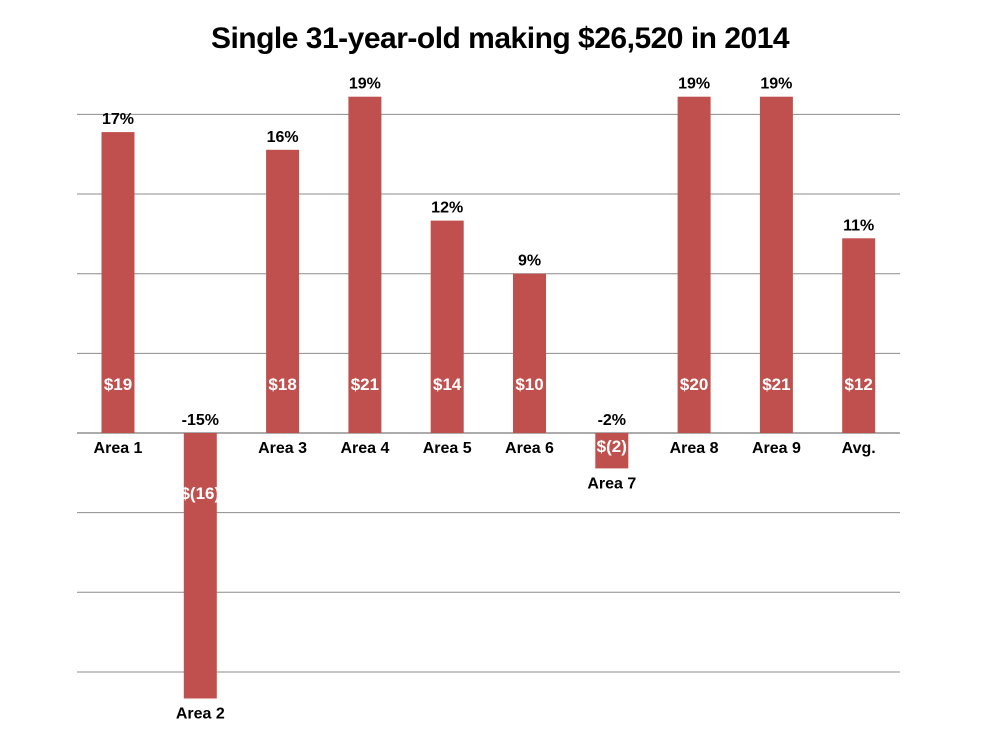 This screenshot has height=737, width=1000. I want to click on category-label: Area 3, so click(282, 448).